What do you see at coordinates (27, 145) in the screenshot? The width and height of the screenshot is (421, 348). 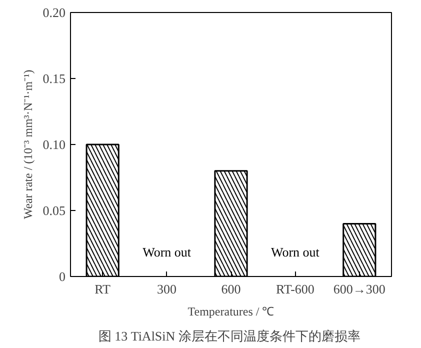 I see `y-axis-title: Wear rate / (10⁻³ mm³·N⁻¹·m⁻¹)` at bounding box center [27, 145].